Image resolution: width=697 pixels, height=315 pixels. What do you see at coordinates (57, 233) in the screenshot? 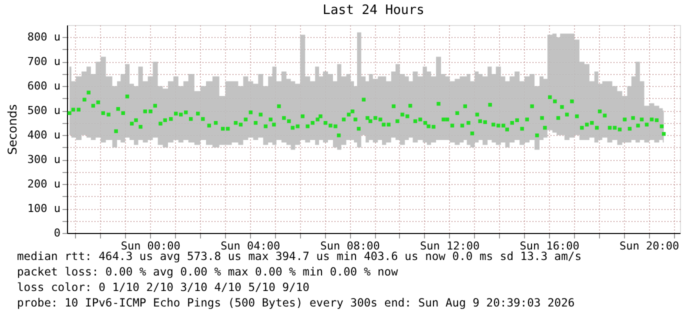
I see `y-tick-label: 0` at bounding box center [57, 233].